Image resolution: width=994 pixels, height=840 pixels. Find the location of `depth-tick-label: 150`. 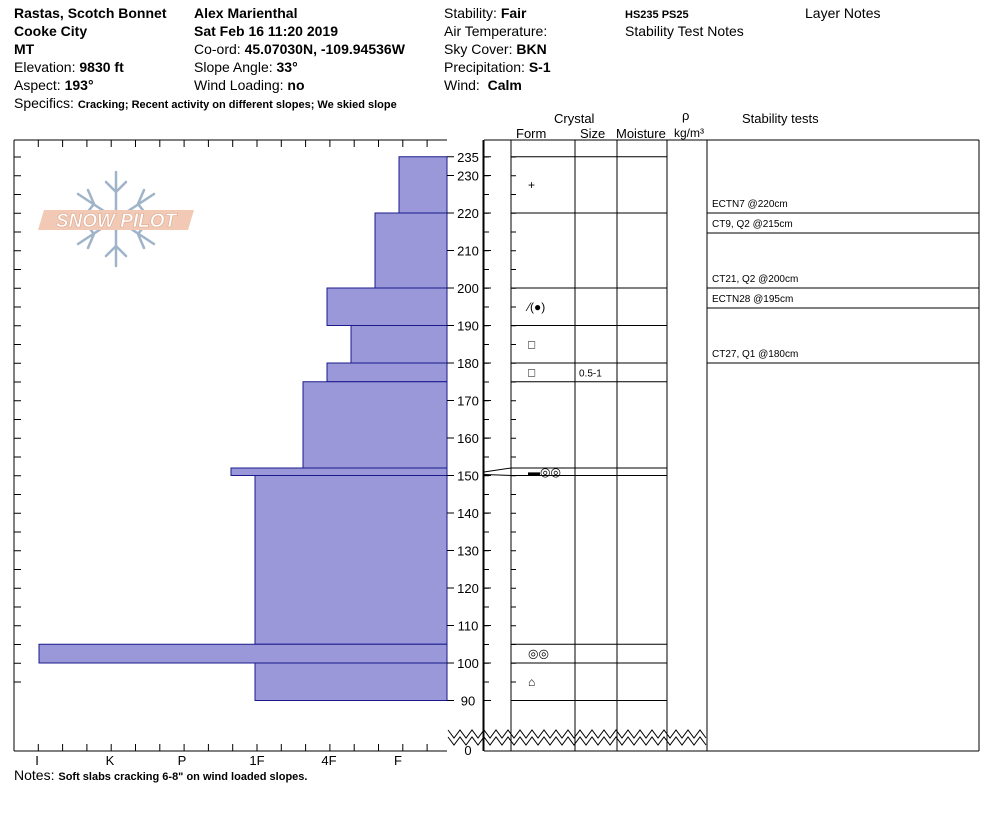

depth-tick-label: 150 is located at coordinates (468, 476).